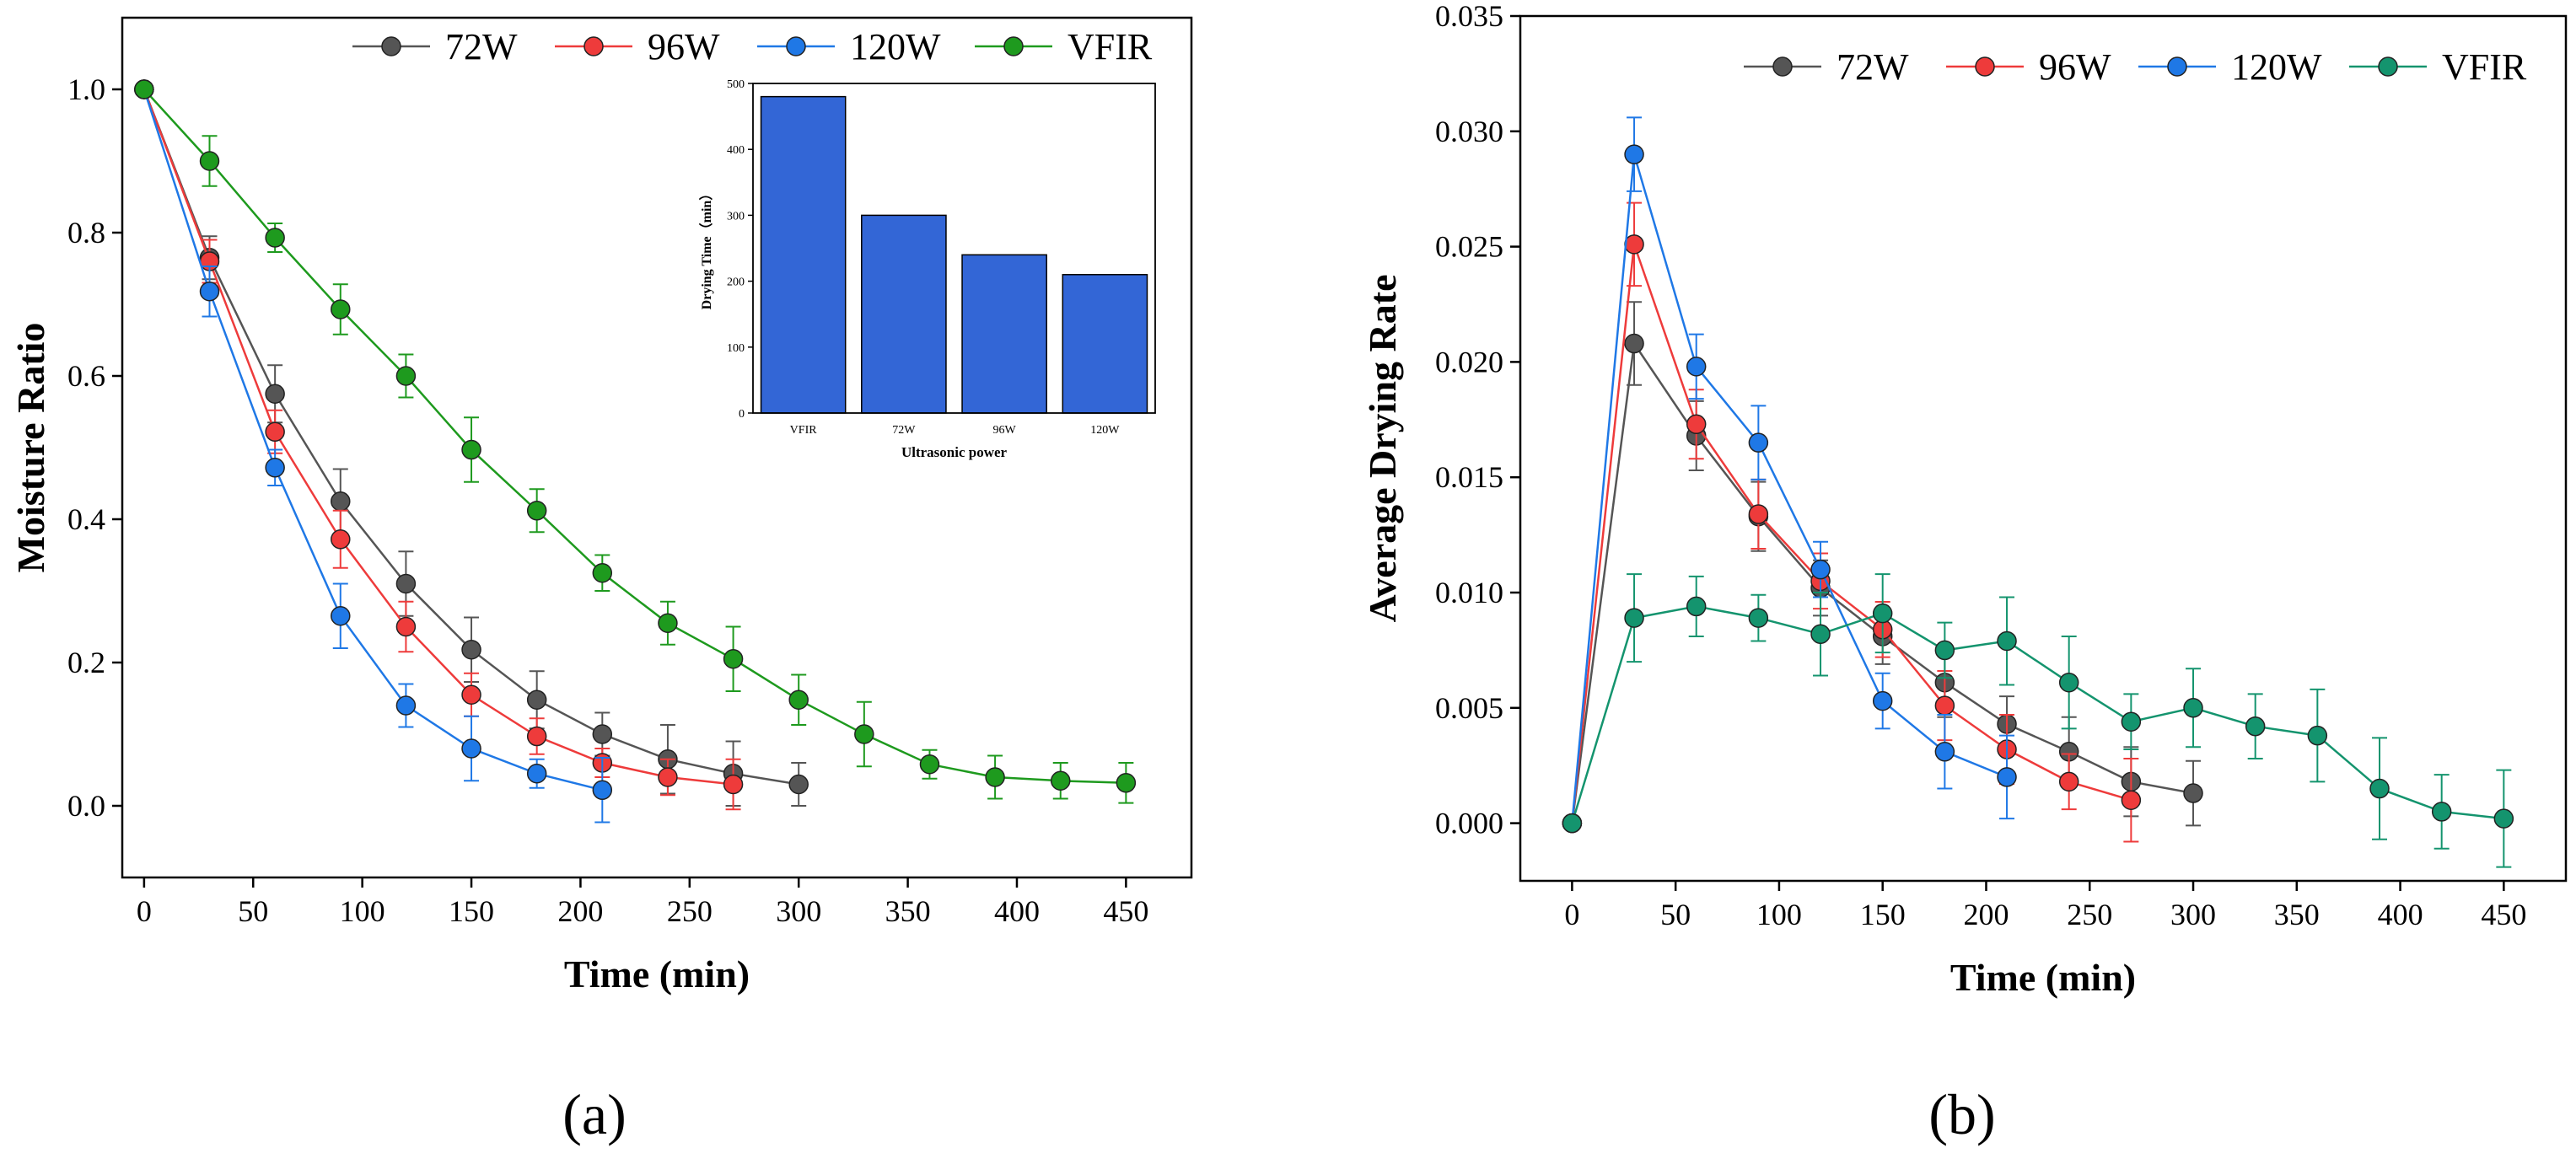 This screenshot has height=1159, width=2576. Describe the element at coordinates (1469, 247) in the screenshot. I see `y-tick-label: 0.025` at that location.